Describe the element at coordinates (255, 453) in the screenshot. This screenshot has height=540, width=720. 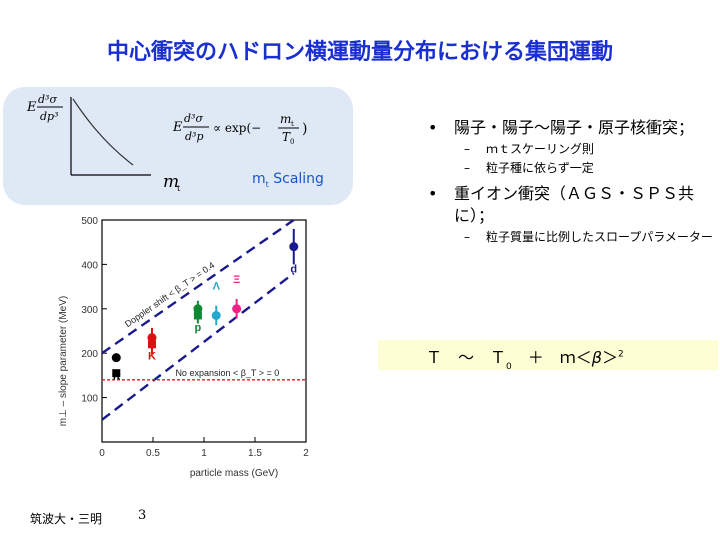
I see `x-tick-label: 1.5` at that location.